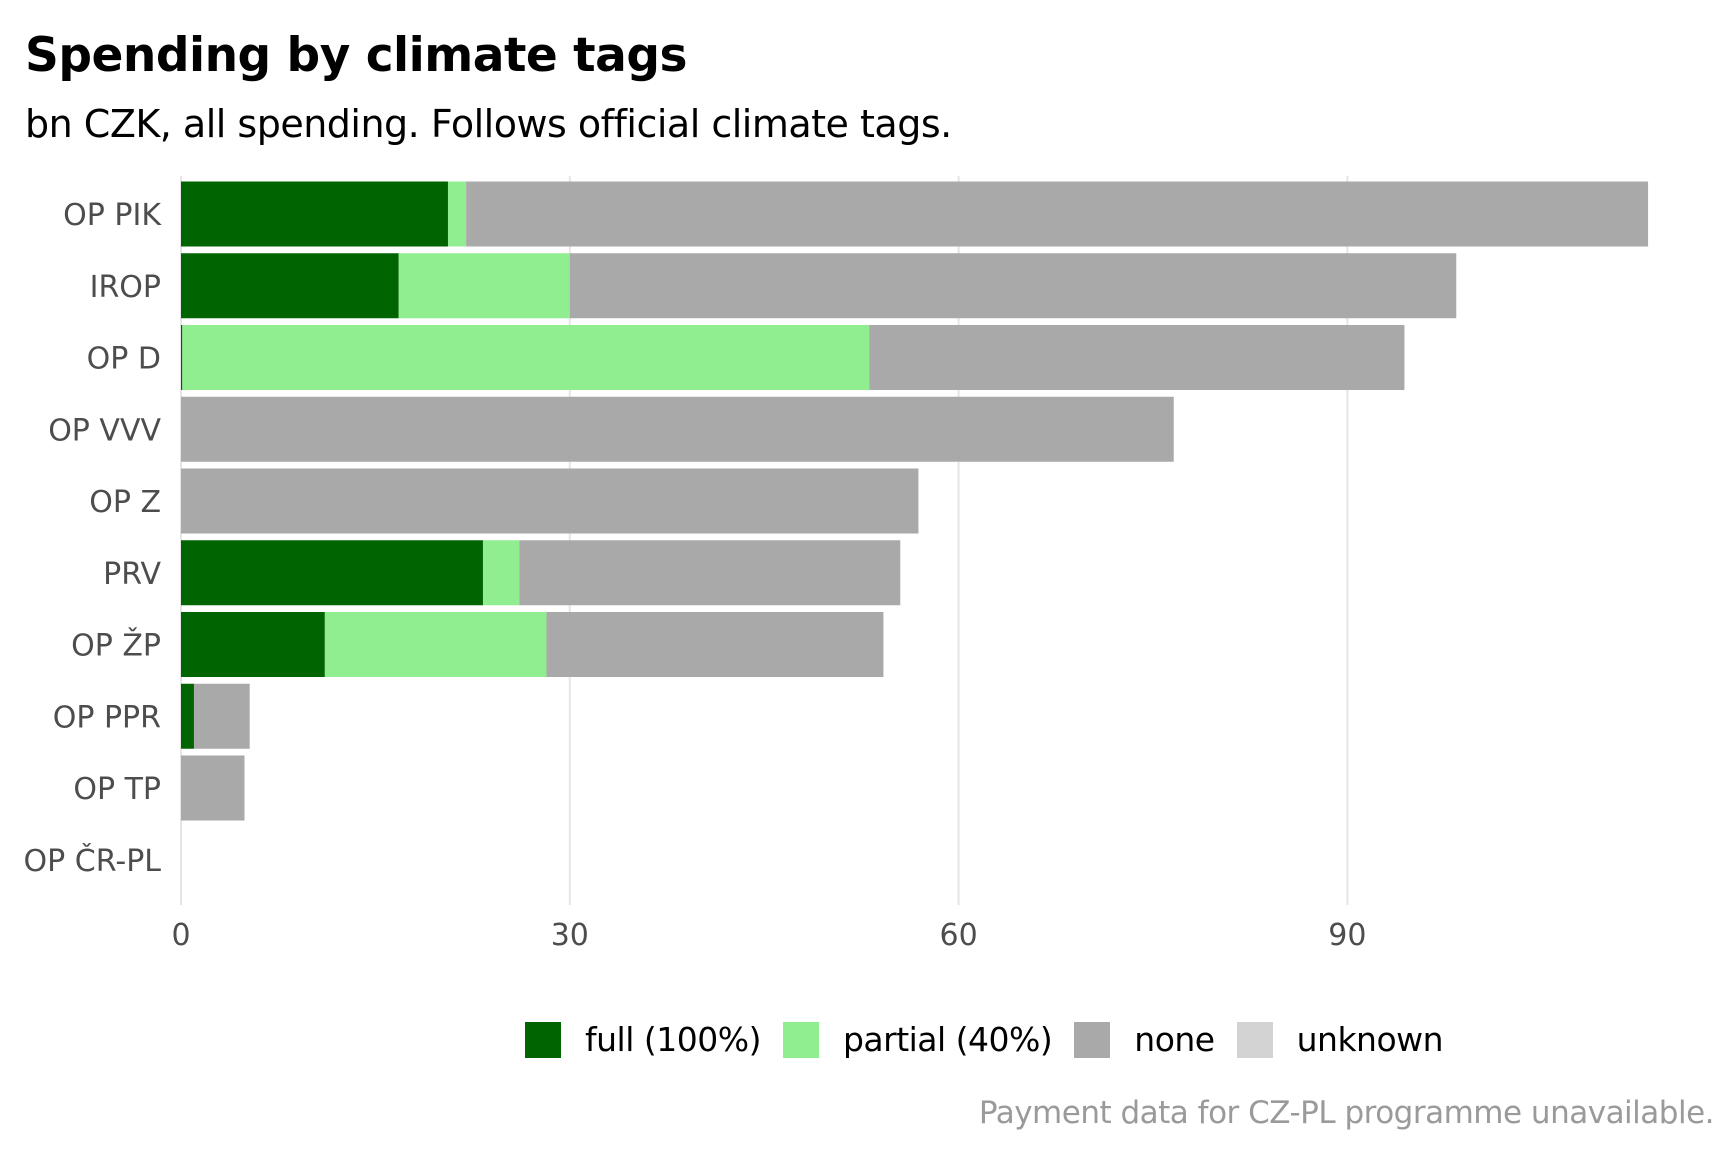  I want to click on y-category-label: OP PPR, so click(107, 717).